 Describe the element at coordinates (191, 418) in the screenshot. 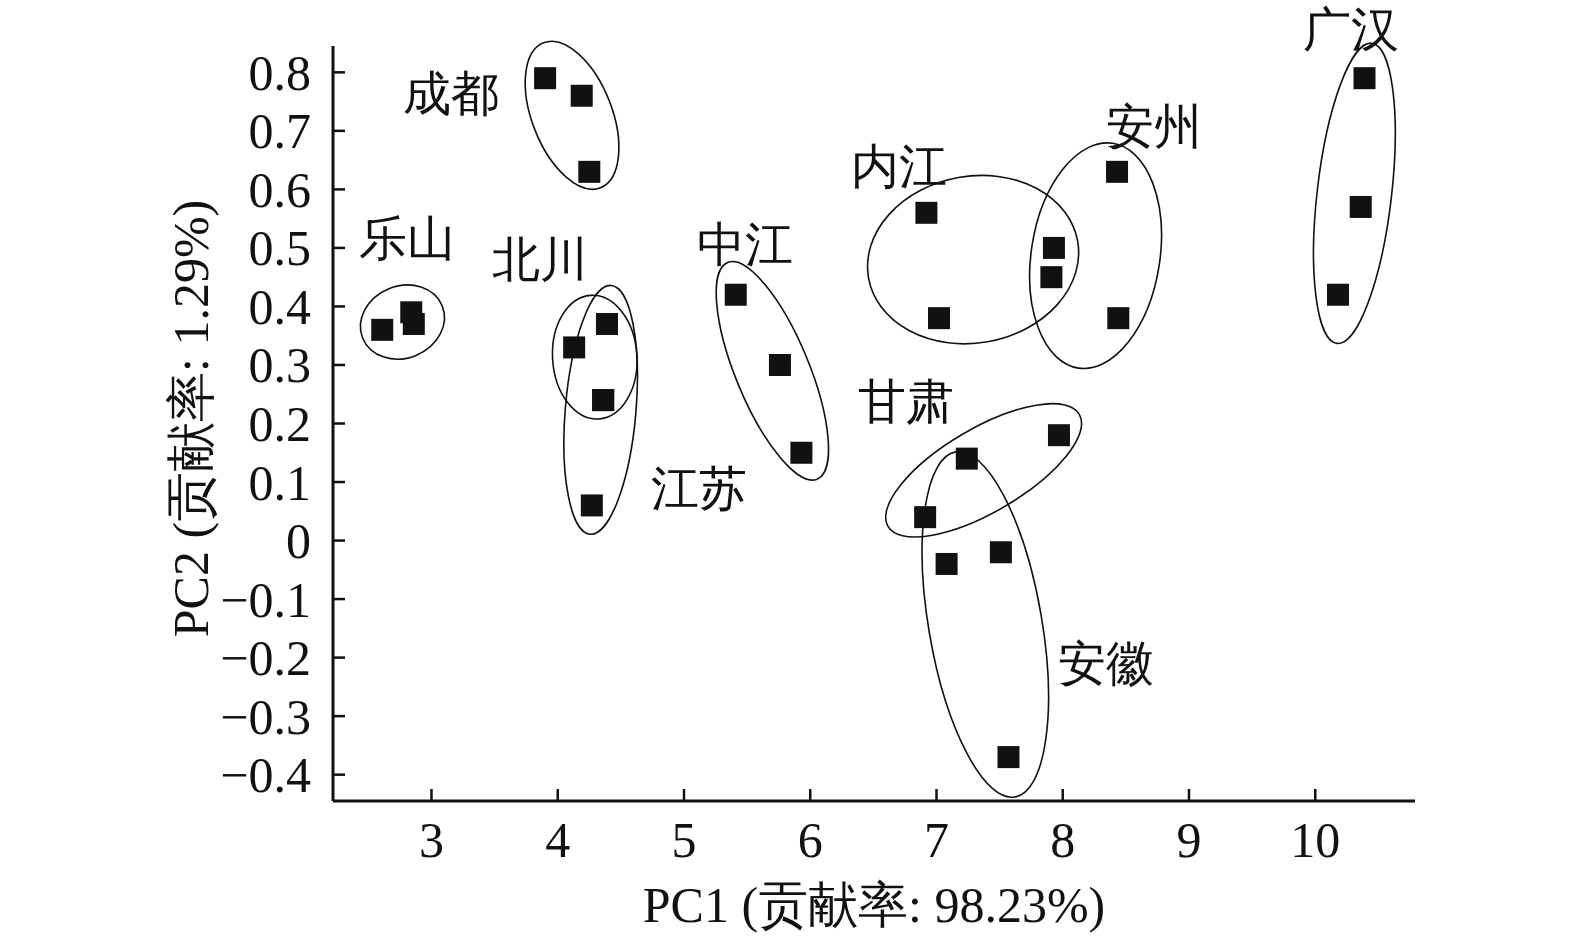

I see `y-axis-title: PC2 (贡献率: 1.29%)` at that location.